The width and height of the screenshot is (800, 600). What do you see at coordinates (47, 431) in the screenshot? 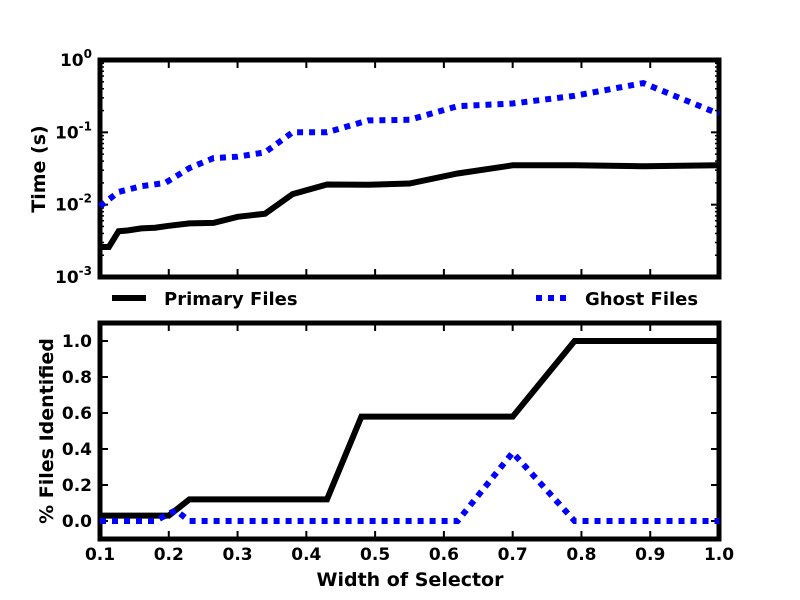
I see `bottom-y-axis-label: % Files Identified` at bounding box center [47, 431].